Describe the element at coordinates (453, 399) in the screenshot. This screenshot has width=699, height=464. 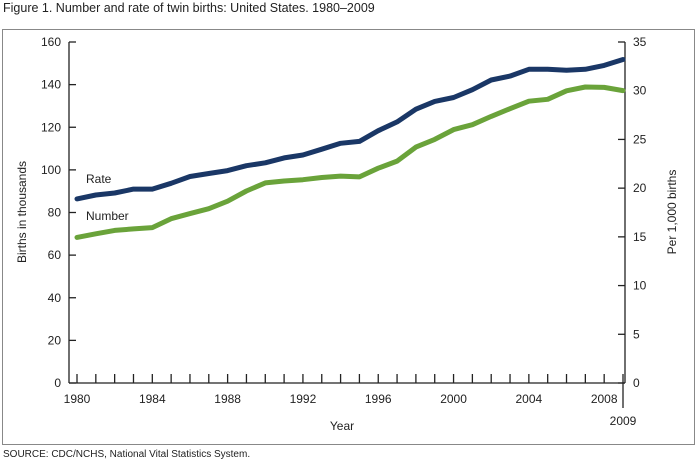
I see `x-tick-label: 2000` at that location.